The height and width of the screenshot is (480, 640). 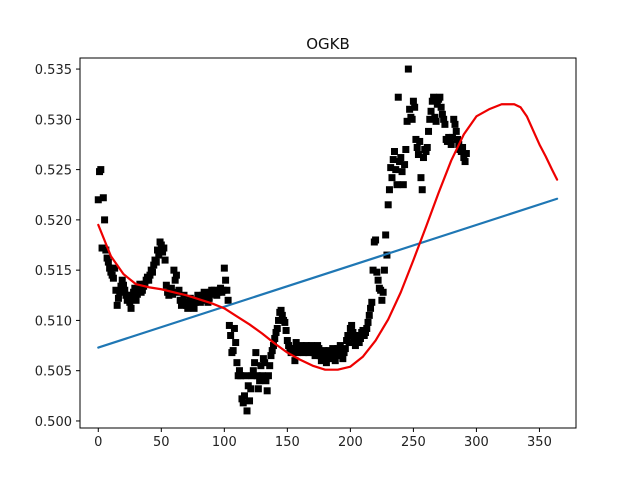 What do you see at coordinates (53, 422) in the screenshot?
I see `y-tick-label: 0.500` at bounding box center [53, 422].